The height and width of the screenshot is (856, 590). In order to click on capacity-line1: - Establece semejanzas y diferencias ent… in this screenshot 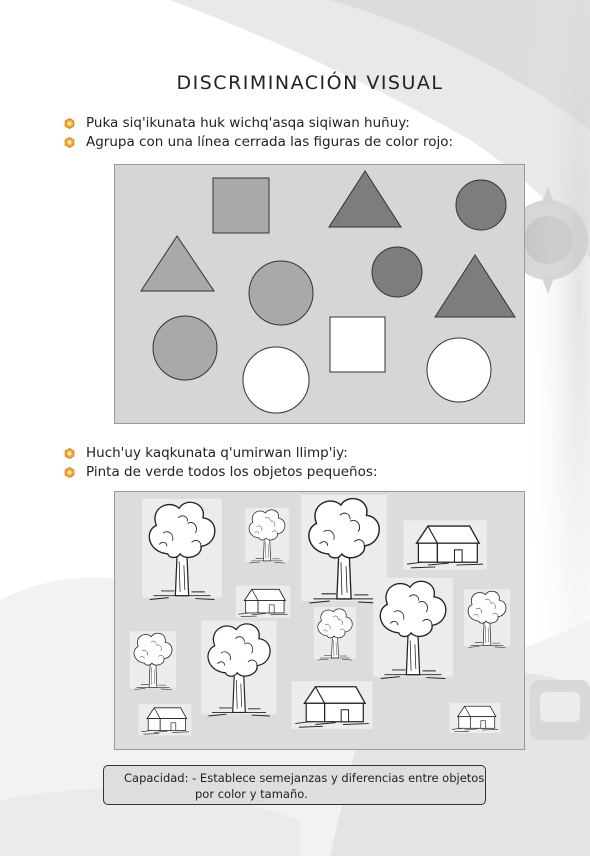, I will do `click(338, 778)`.